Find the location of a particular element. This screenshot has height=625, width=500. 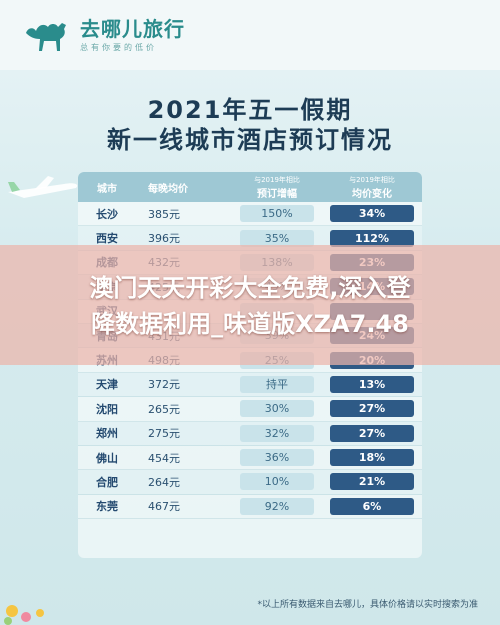

change-value: 6% is located at coordinates (372, 506).